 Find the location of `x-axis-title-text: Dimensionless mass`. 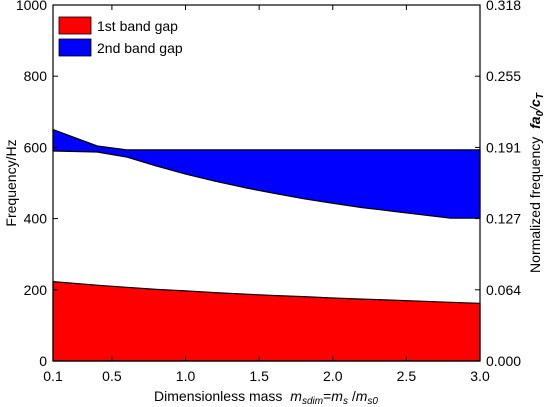

x-axis-title-text: Dimensionless mass is located at coordinates (218, 396).